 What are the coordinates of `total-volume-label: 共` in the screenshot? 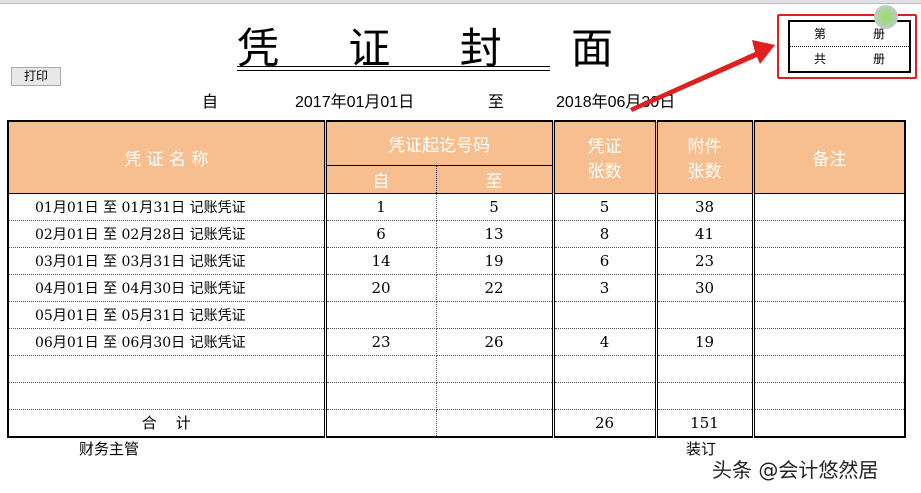 It's located at (820, 59).